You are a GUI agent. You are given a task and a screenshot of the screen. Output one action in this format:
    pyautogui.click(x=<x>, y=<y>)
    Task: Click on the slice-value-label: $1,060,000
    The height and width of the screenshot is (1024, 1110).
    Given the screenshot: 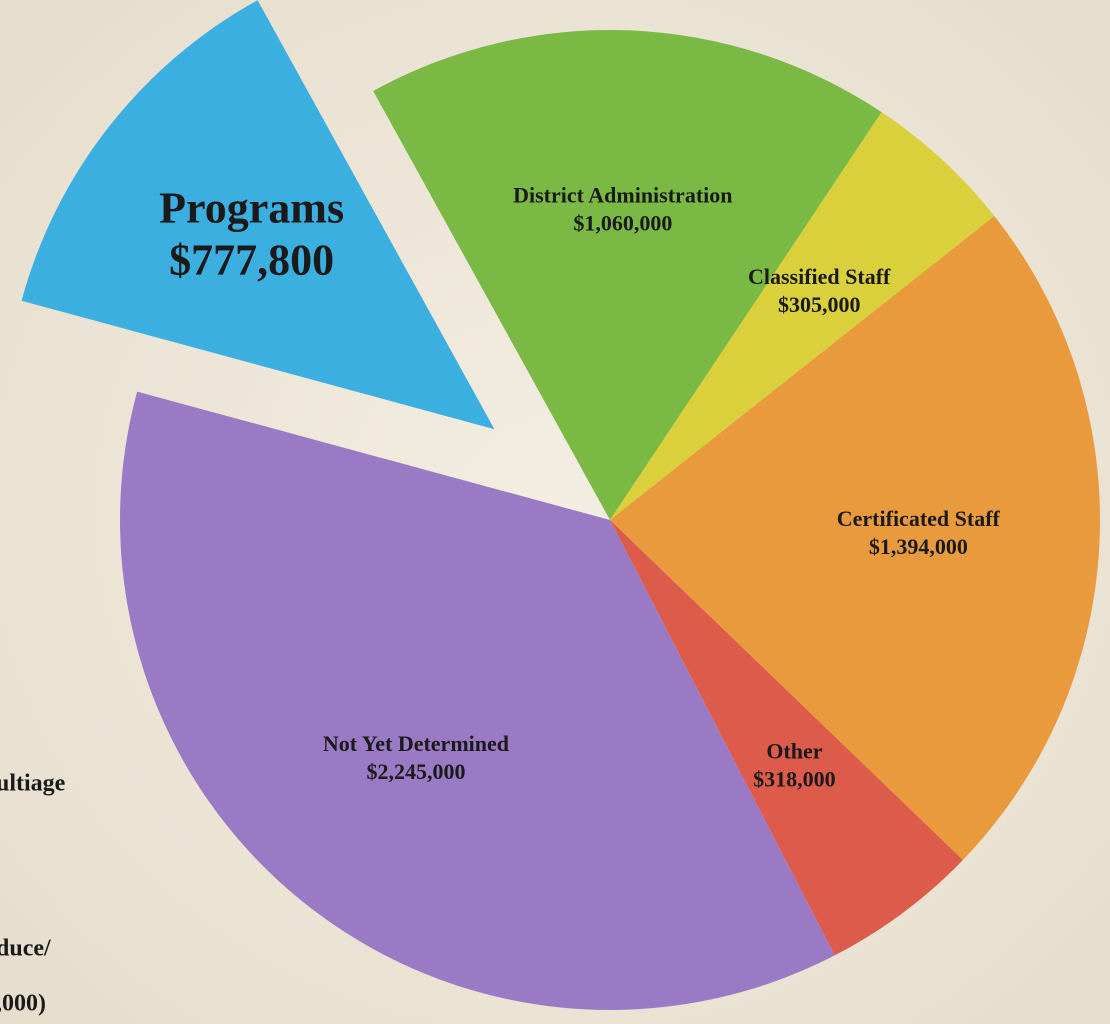 What is the action you would take?
    pyautogui.click(x=622, y=223)
    